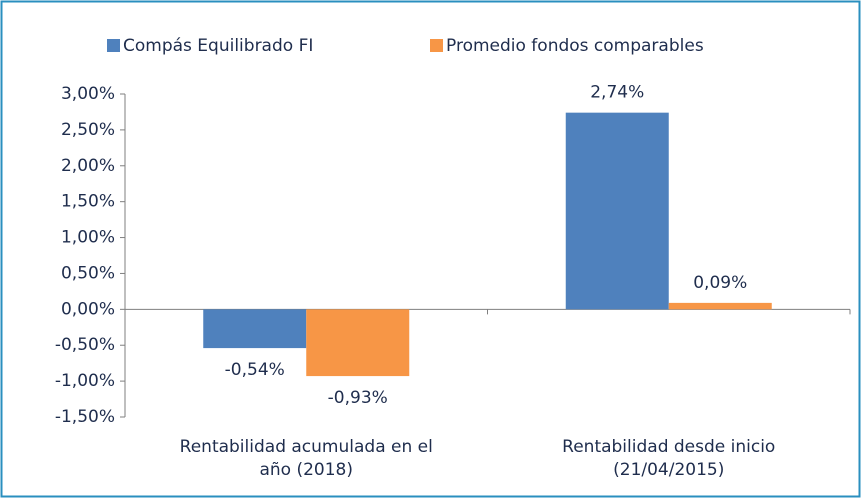 This screenshot has height=498, width=861. Describe the element at coordinates (88, 273) in the screenshot. I see `y-tick-label: 0,50%` at that location.